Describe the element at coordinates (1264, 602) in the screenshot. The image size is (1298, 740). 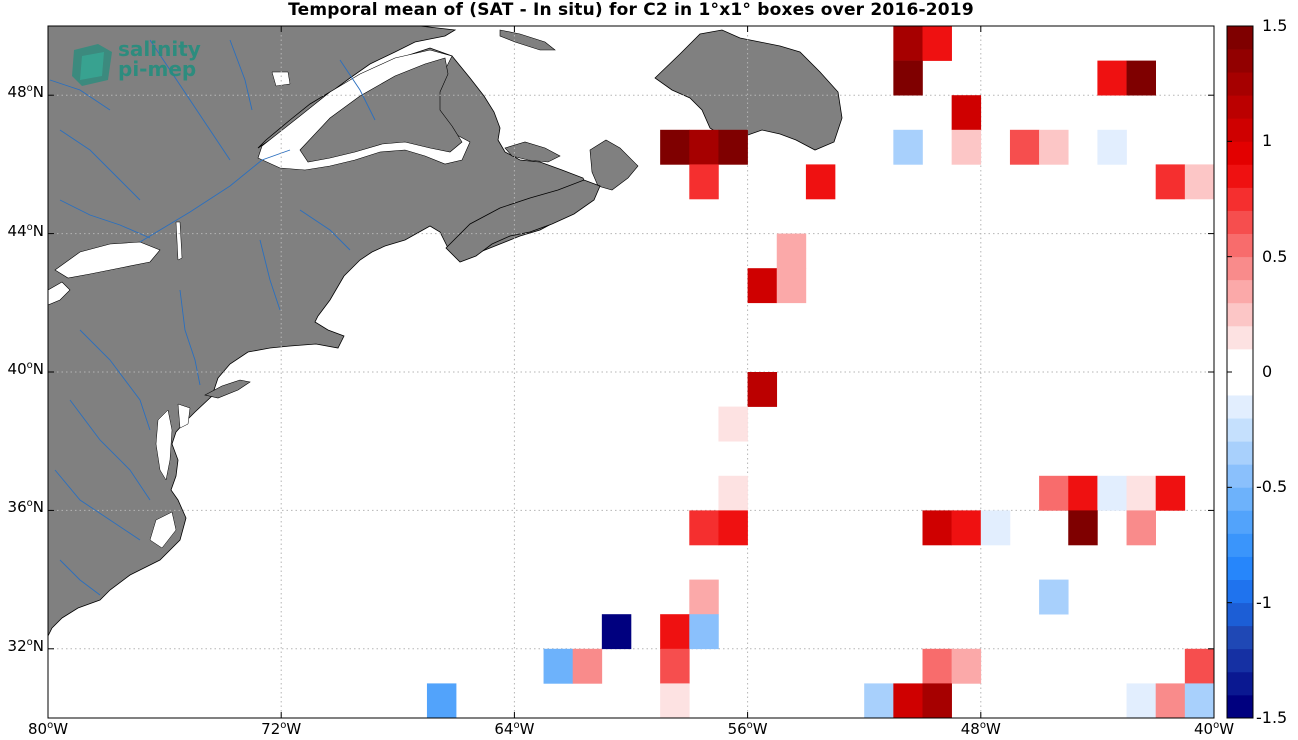
I see `colorbar-label-5: -1` at that location.